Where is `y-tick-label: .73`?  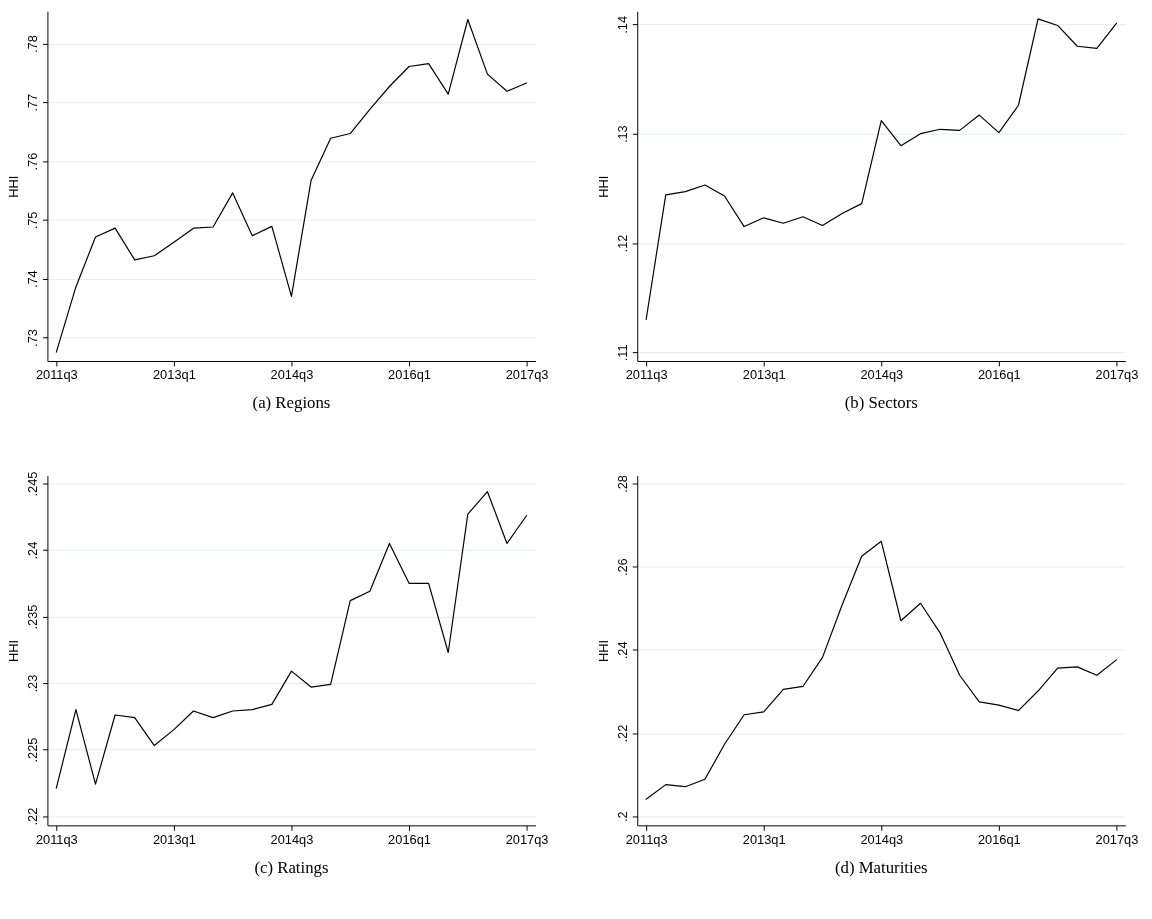
y-tick-label: .73 is located at coordinates (33, 338).